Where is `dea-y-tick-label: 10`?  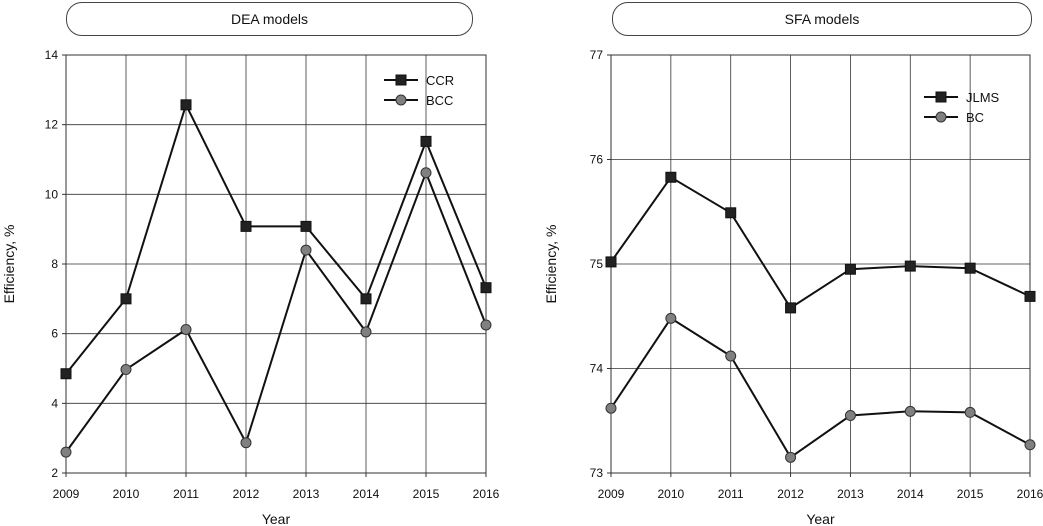
dea-y-tick-label: 10 is located at coordinates (52, 194).